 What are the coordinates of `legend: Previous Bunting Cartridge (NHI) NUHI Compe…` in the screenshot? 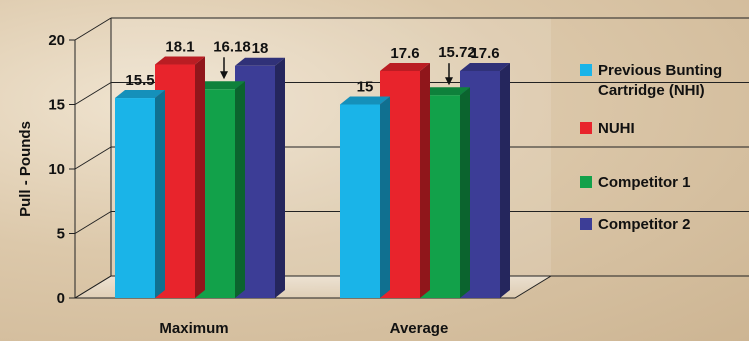 It's located at (651, 147).